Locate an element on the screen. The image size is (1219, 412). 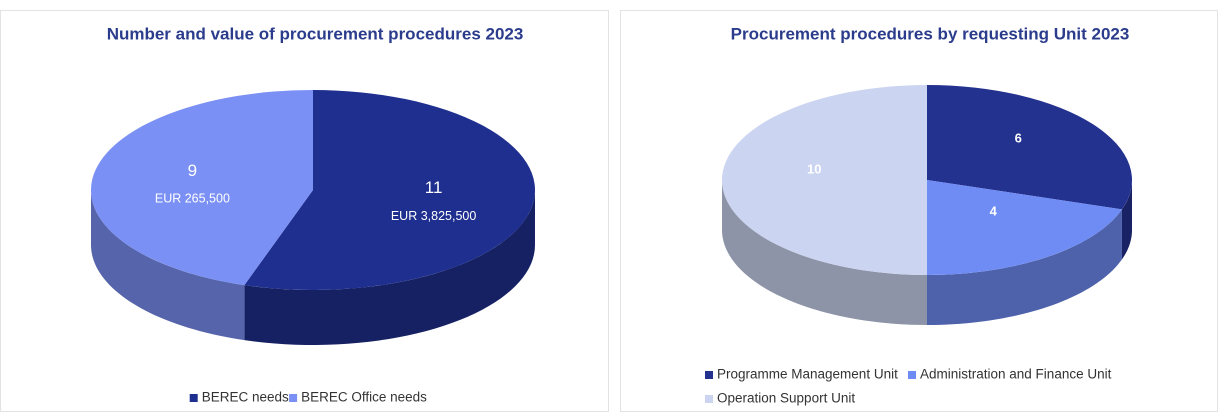
legend-label: BEREC needs is located at coordinates (245, 397).